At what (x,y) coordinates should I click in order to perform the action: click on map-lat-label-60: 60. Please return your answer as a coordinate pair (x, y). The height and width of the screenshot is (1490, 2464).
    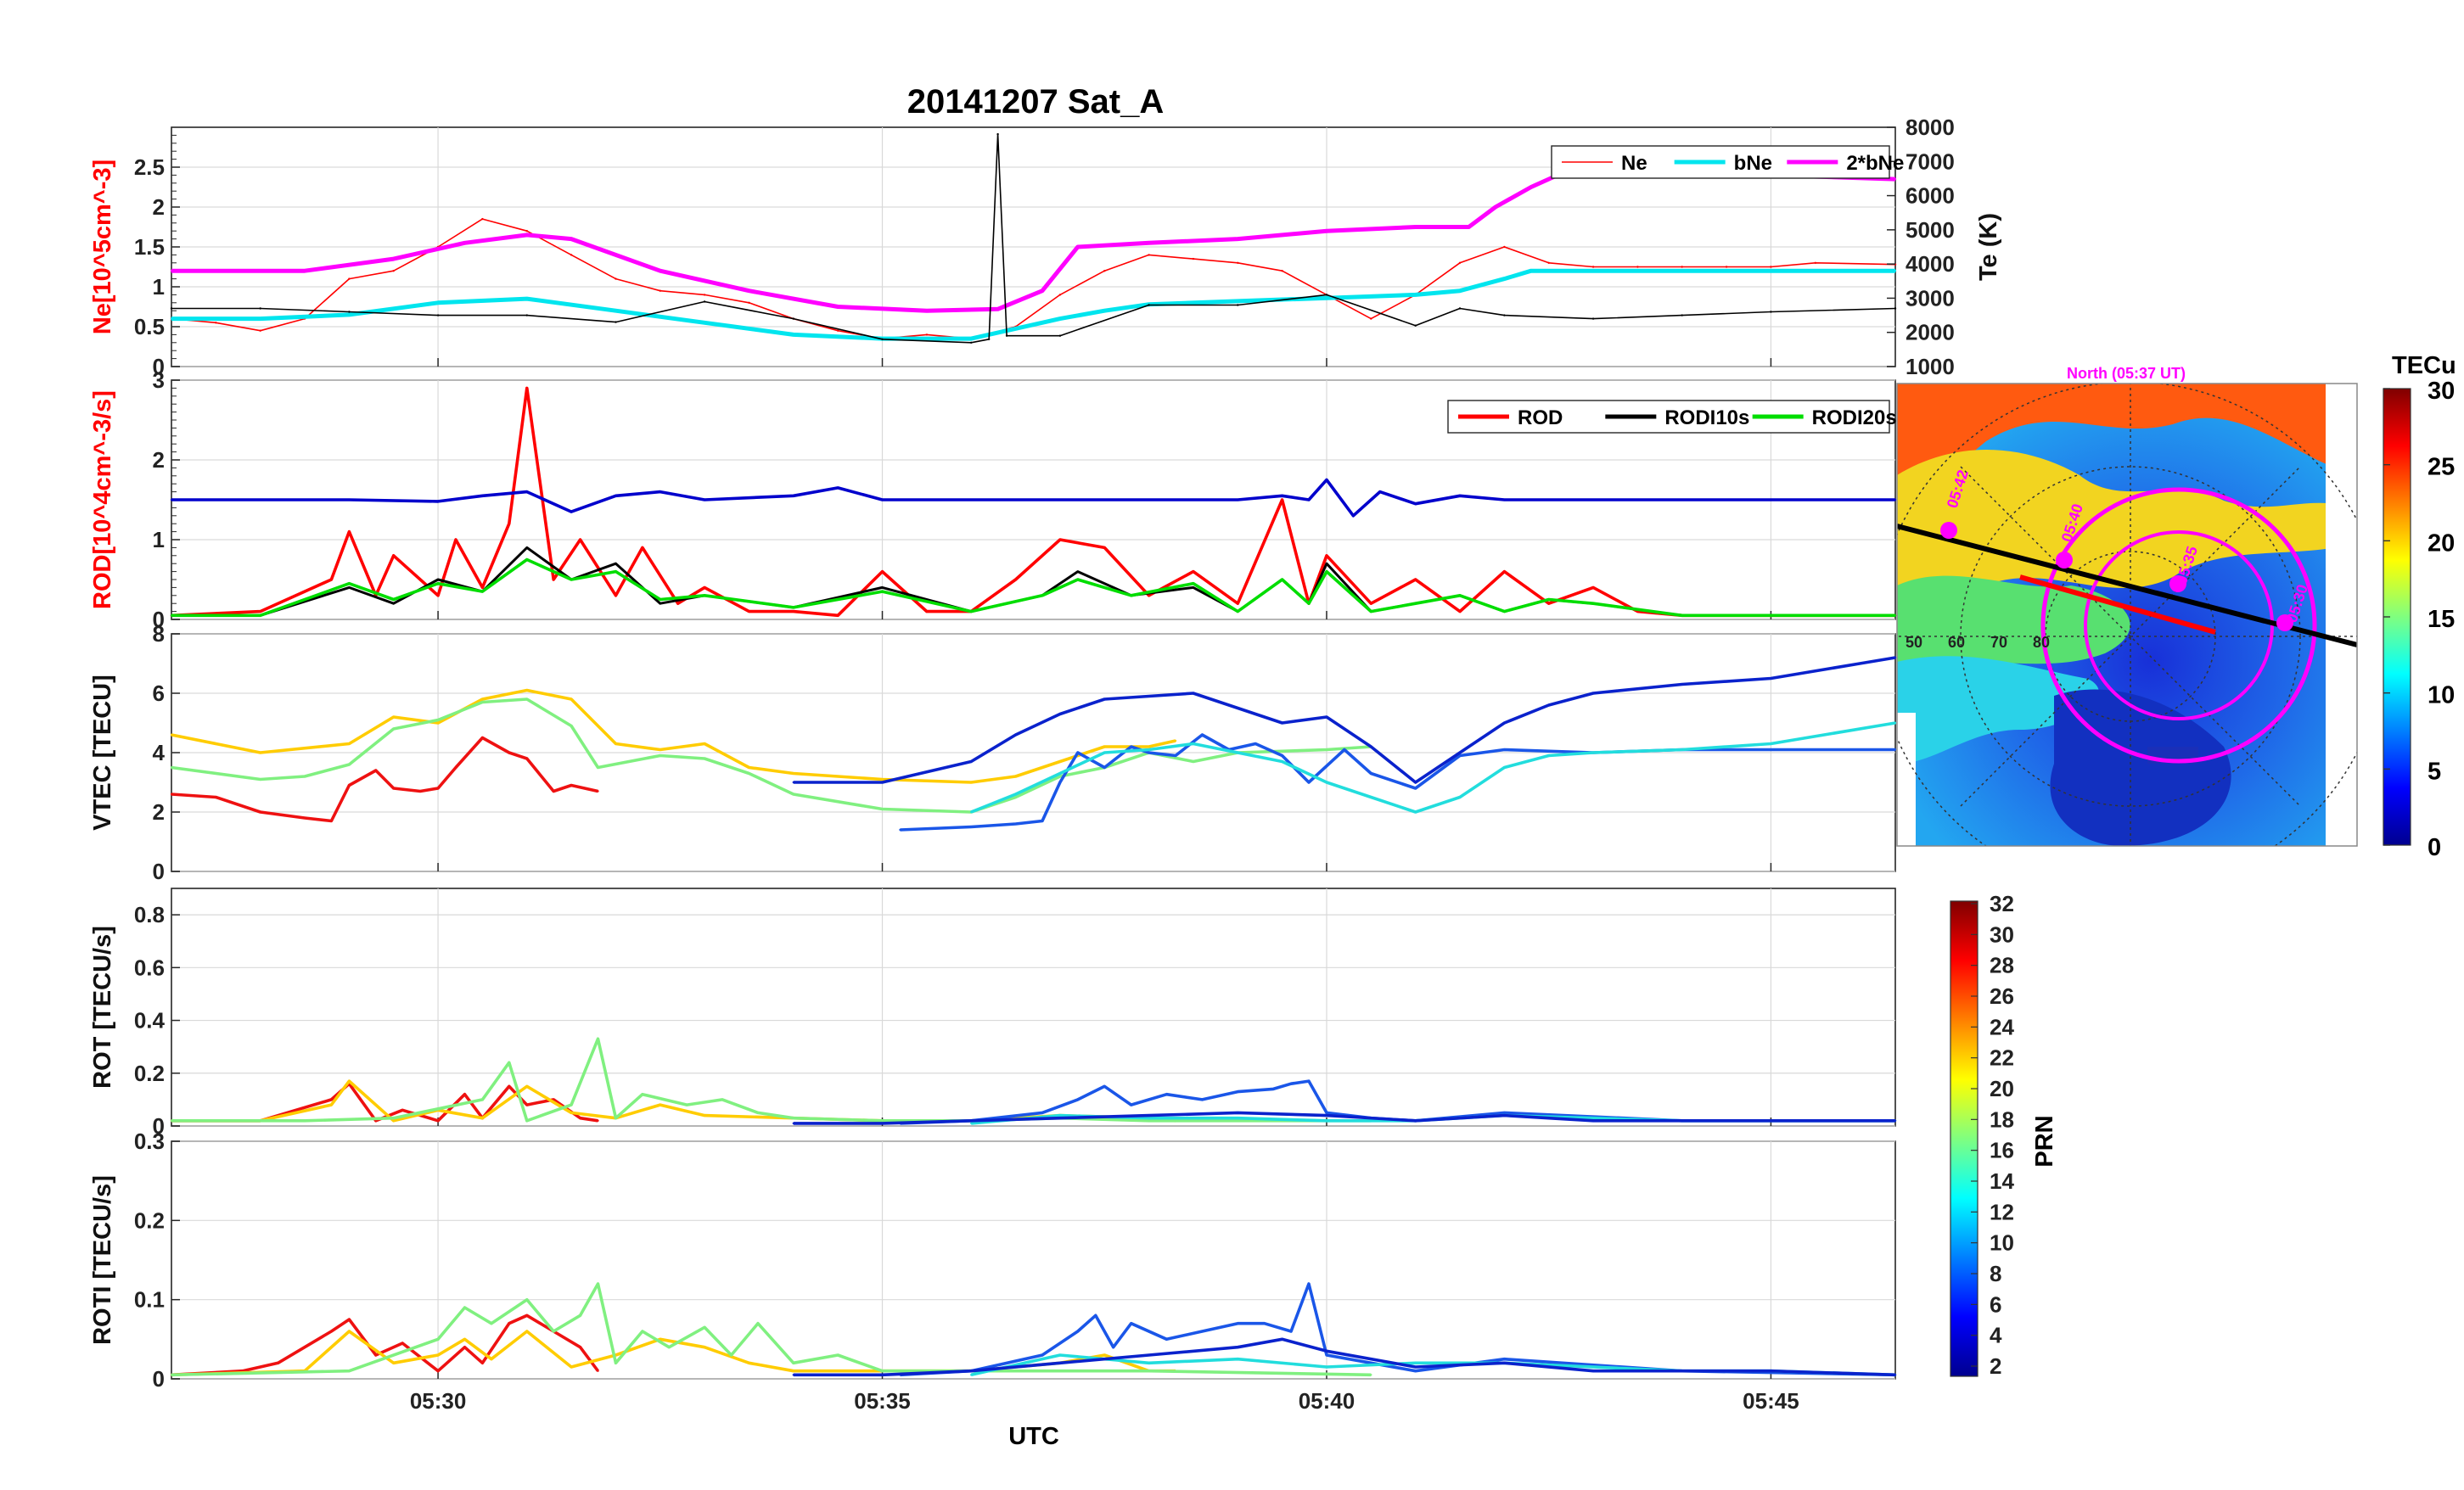
    Looking at the image, I should click on (1956, 642).